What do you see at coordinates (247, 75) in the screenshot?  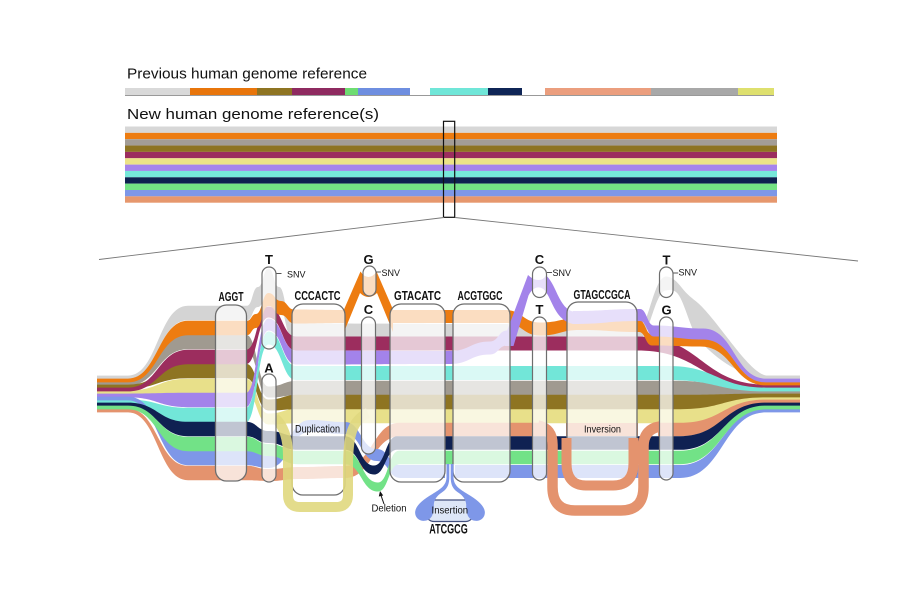 I see `svg-text:Previous human genome referenc: Previous human genome reference` at bounding box center [247, 75].